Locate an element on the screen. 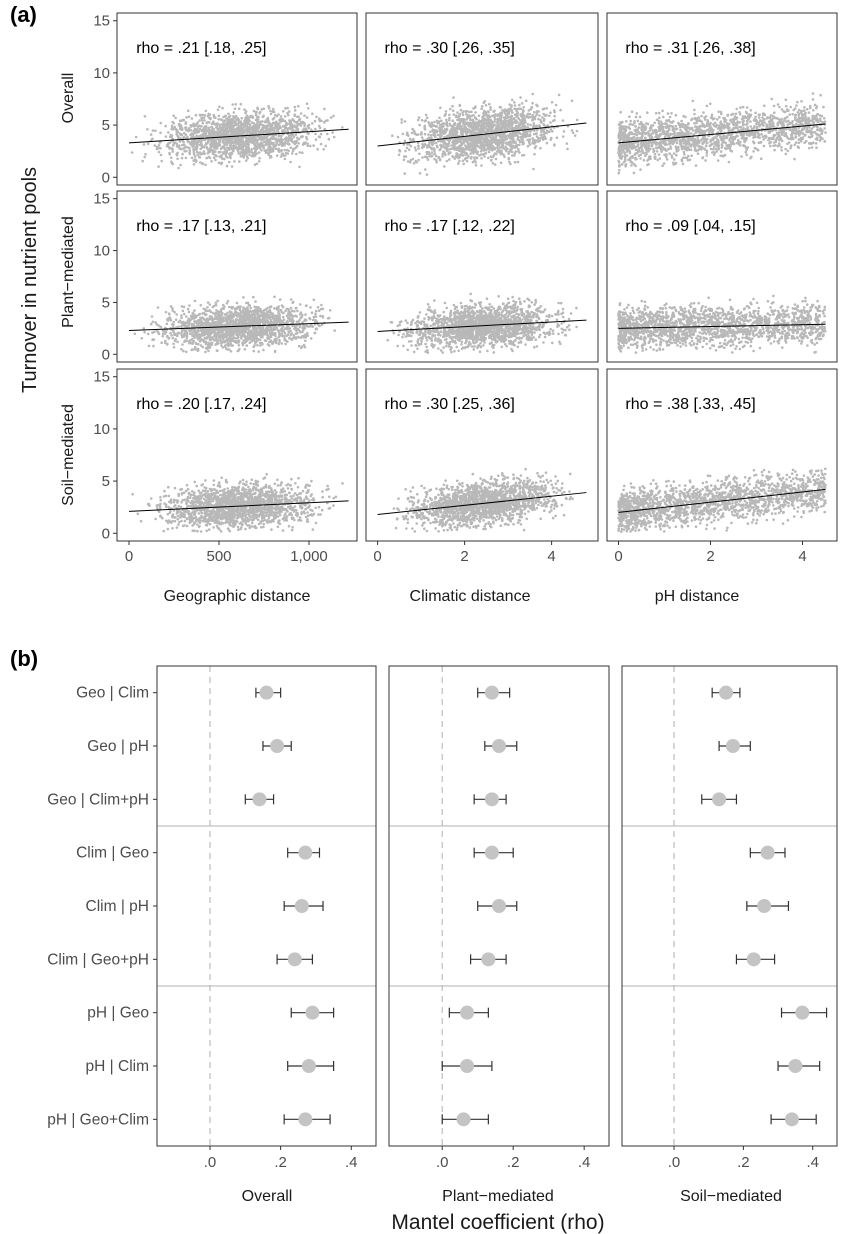 The height and width of the screenshot is (1234, 843). rho-label: rho = .30 [.26, .35] is located at coordinates (450, 48).